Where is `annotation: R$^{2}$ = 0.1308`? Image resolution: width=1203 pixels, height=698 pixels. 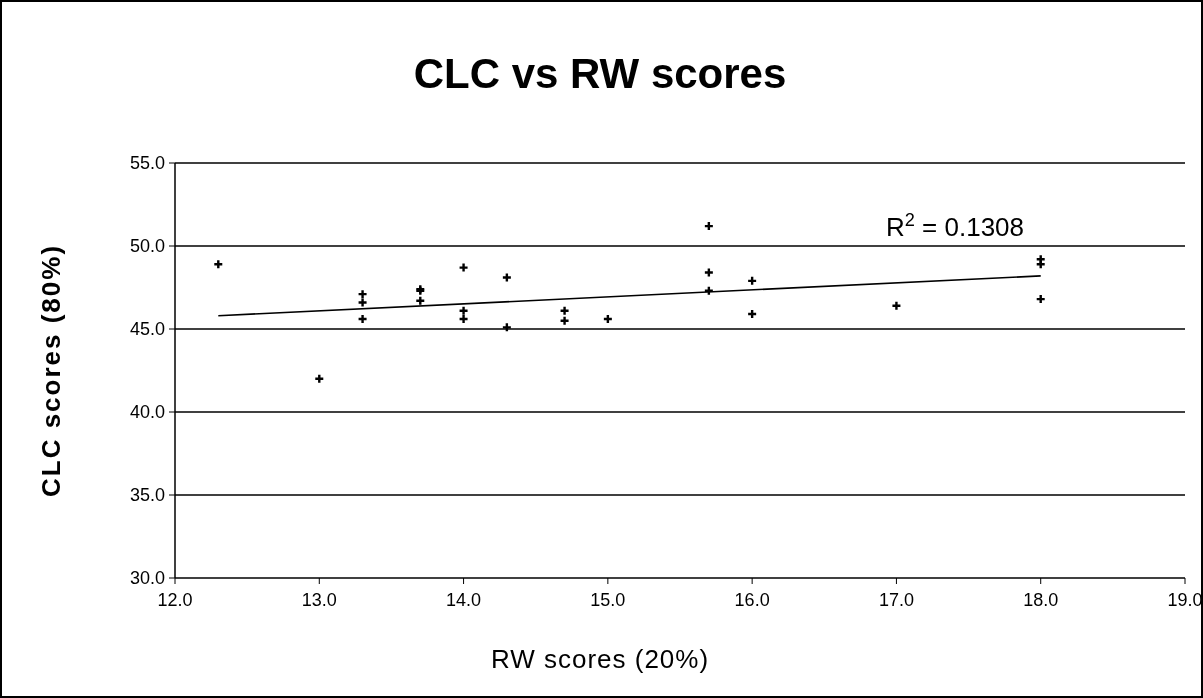 annotation: R$^{2}$ = 0.1308 is located at coordinates (955, 226).